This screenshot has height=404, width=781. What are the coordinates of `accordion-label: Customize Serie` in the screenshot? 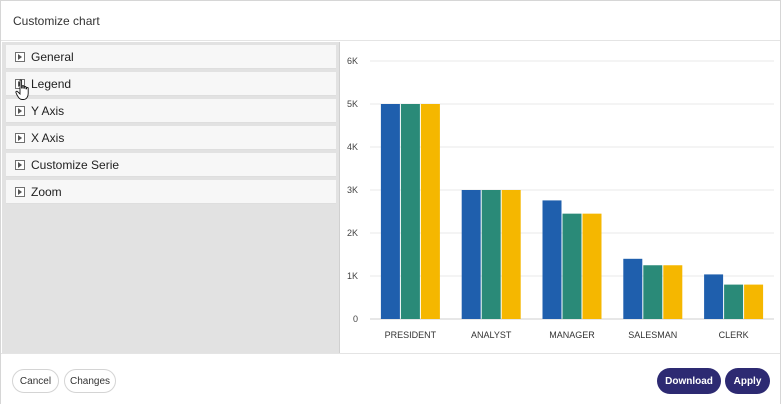 It's located at (75, 164).